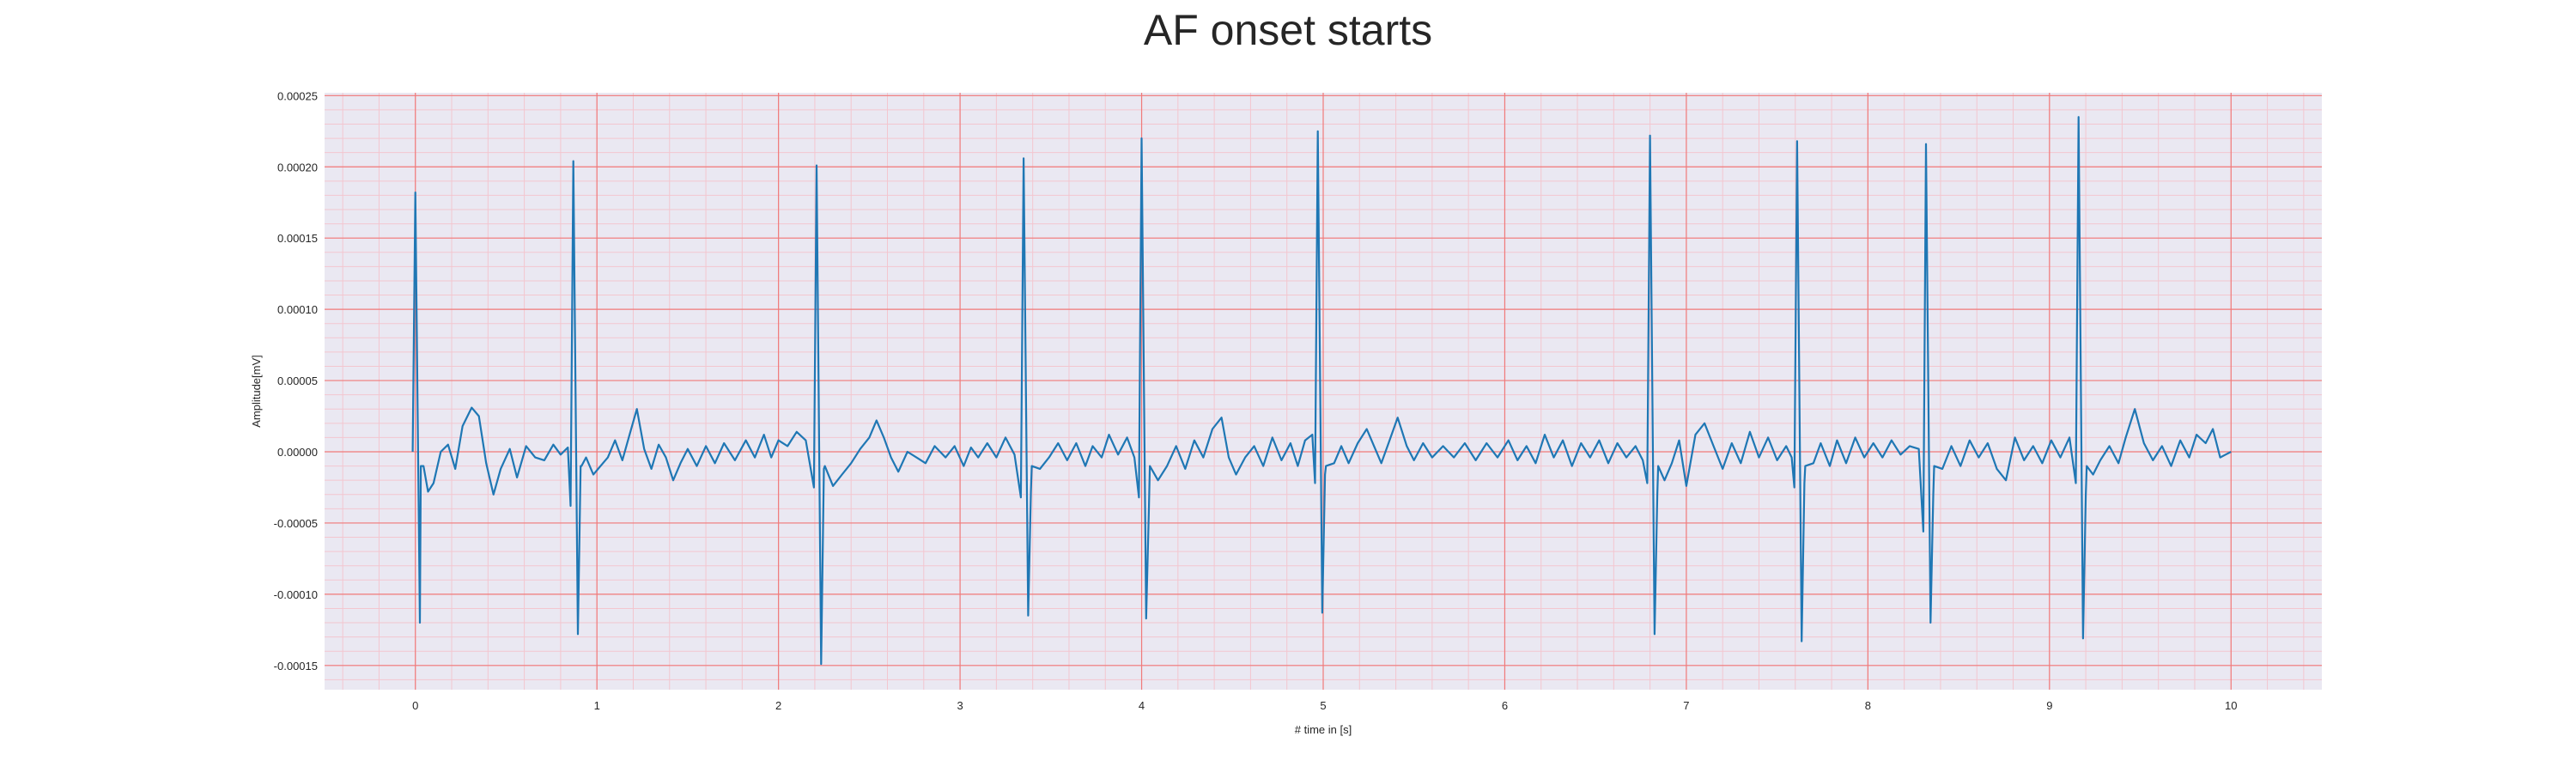 This screenshot has height=773, width=2576. What do you see at coordinates (297, 239) in the screenshot?
I see `y-tick-label: 0.00015` at bounding box center [297, 239].